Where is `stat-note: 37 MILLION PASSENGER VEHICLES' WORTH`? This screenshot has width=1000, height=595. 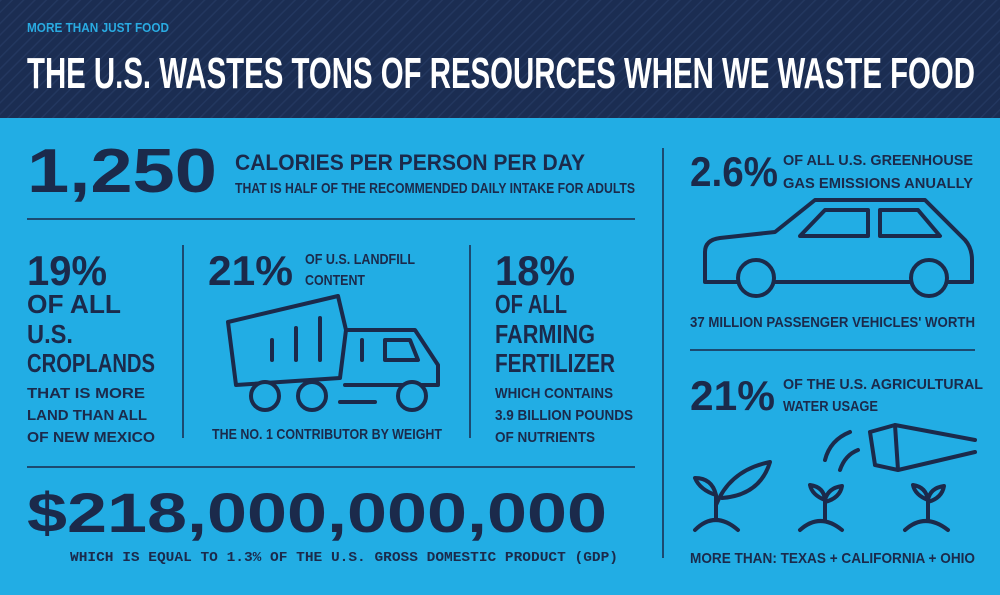
stat-note: 37 MILLION PASSENGER VEHICLES' WORTH is located at coordinates (832, 322).